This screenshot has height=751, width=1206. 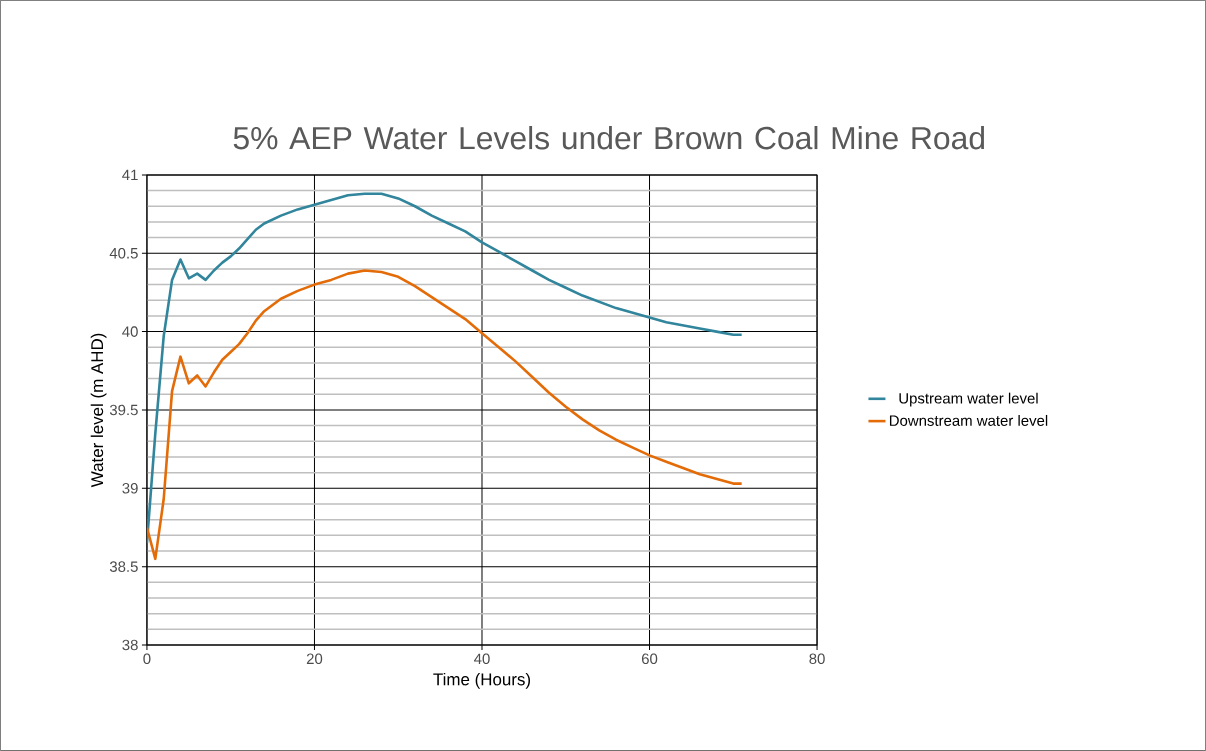 What do you see at coordinates (98, 410) in the screenshot?
I see `y-axis-title: Water level (m AHD)` at bounding box center [98, 410].